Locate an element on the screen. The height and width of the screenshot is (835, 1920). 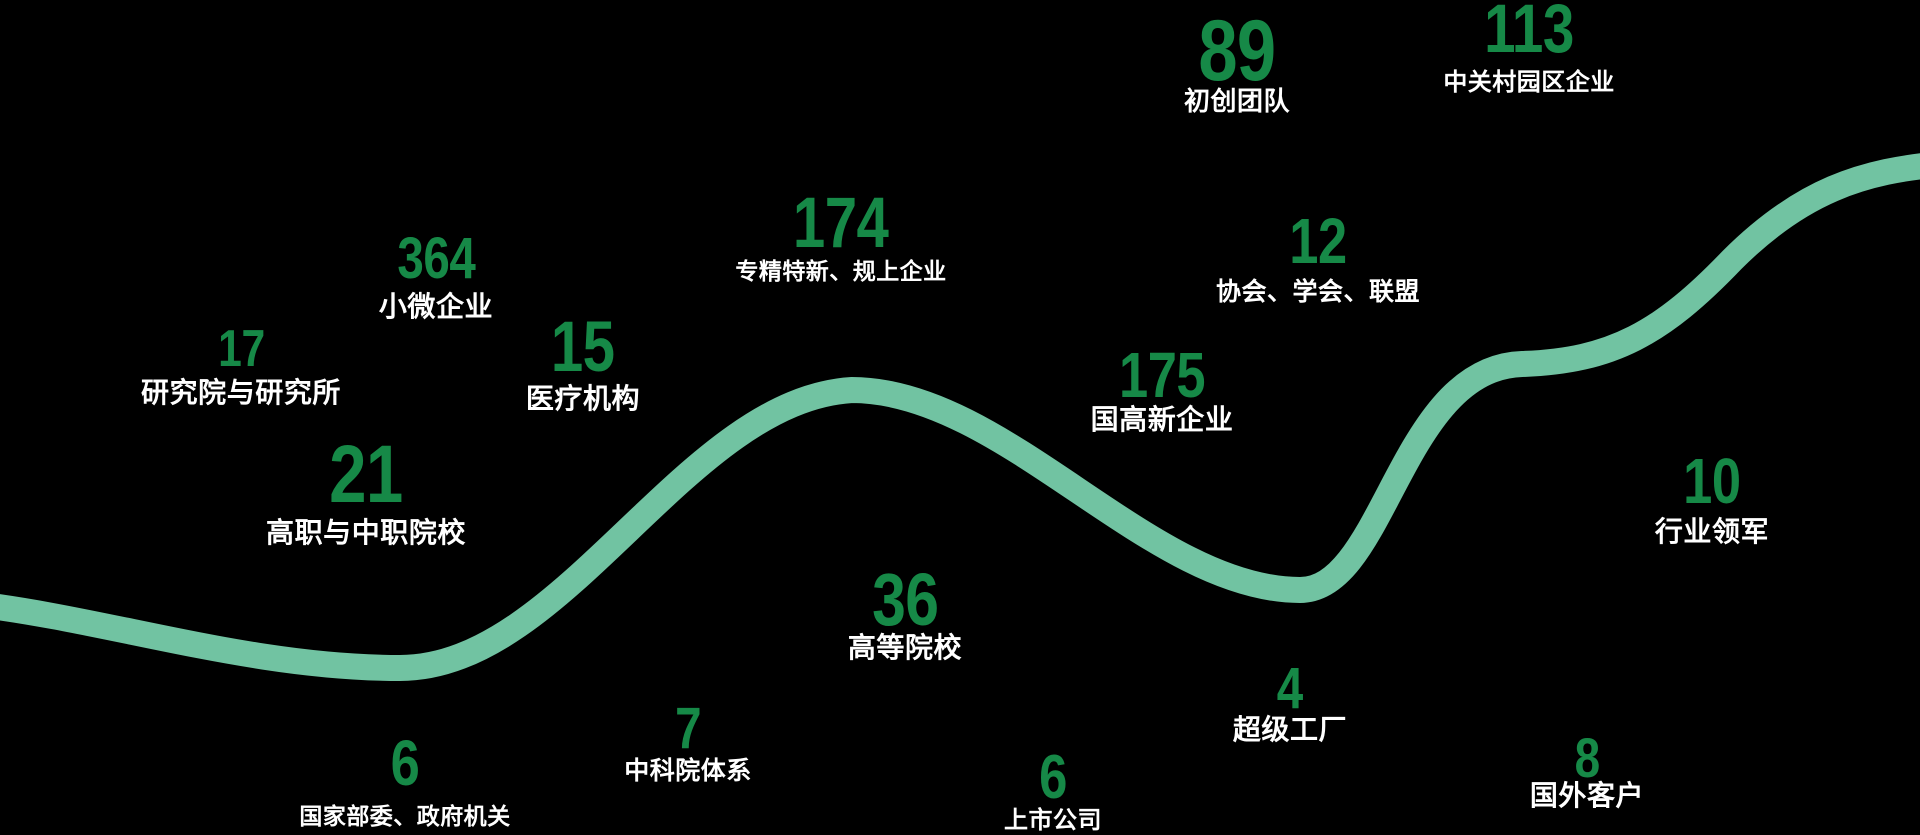
stat-label: 协会、学会、联盟 is located at coordinates (1318, 292).